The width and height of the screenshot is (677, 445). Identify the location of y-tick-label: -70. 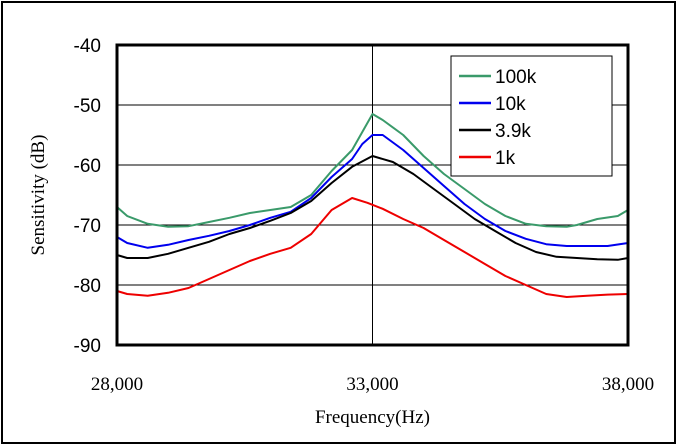
(87, 226).